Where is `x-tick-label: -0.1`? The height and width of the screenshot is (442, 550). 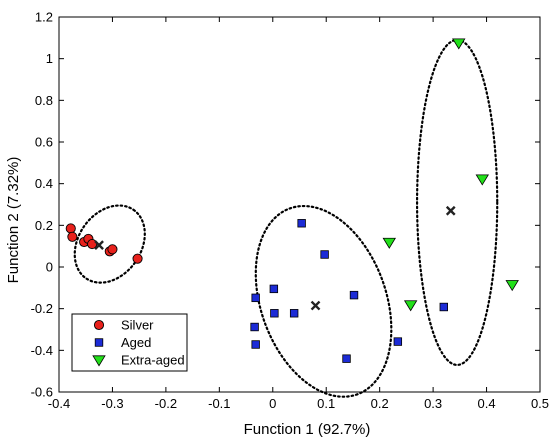
x-tick-label: -0.1 is located at coordinates (219, 403).